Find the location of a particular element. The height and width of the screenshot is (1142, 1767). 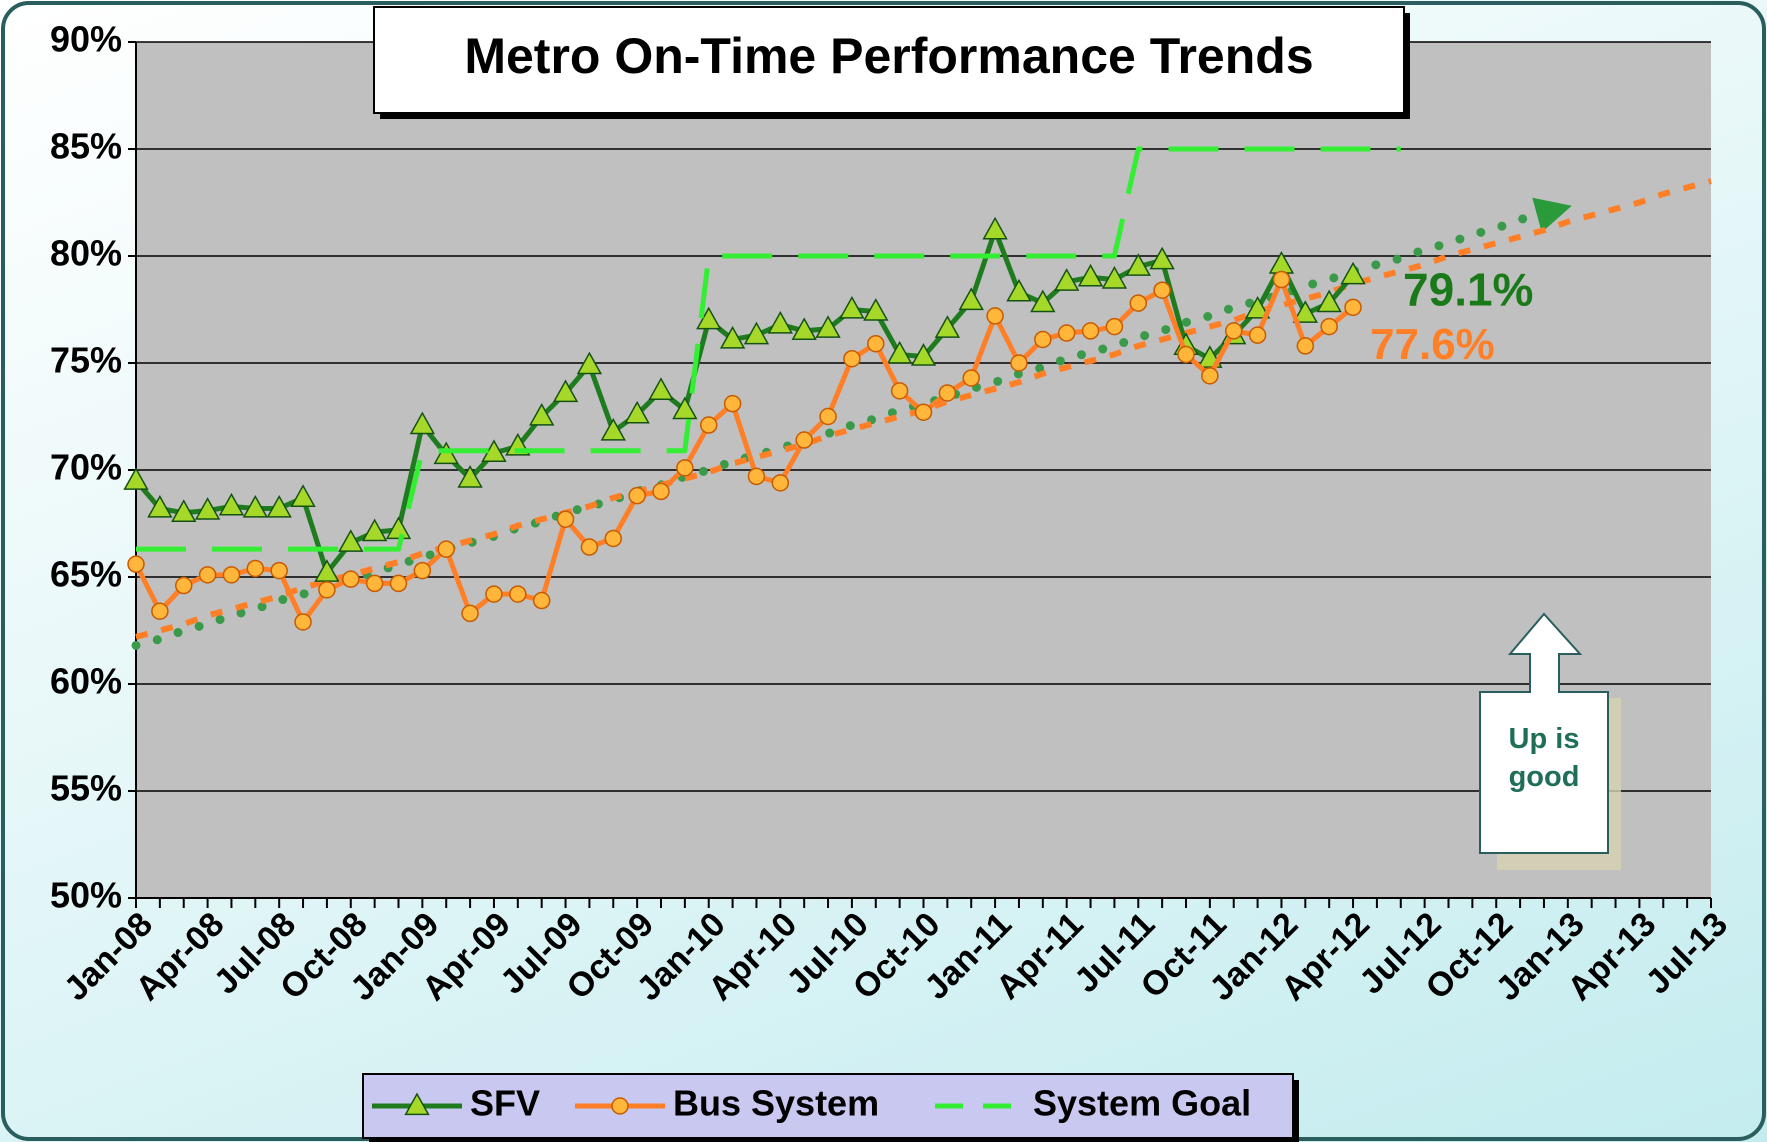

y-tick-label: 60% is located at coordinates (86, 681).